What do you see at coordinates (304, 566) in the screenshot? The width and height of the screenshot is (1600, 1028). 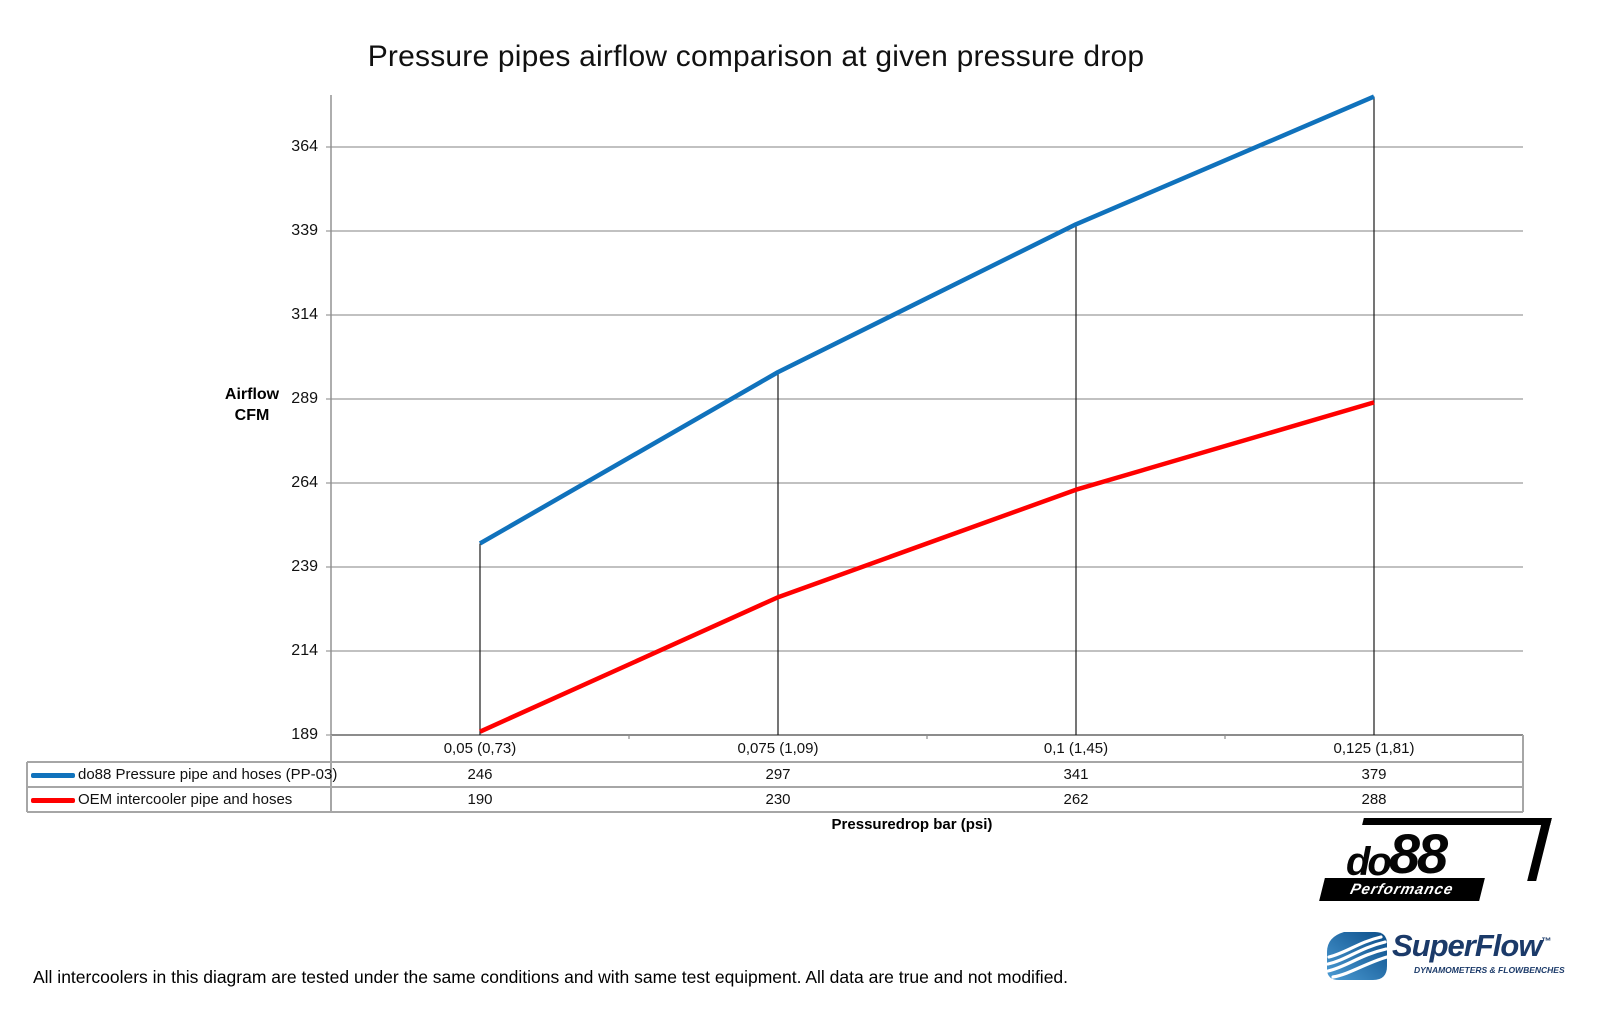 I see `y-tick-label: 239` at bounding box center [304, 566].